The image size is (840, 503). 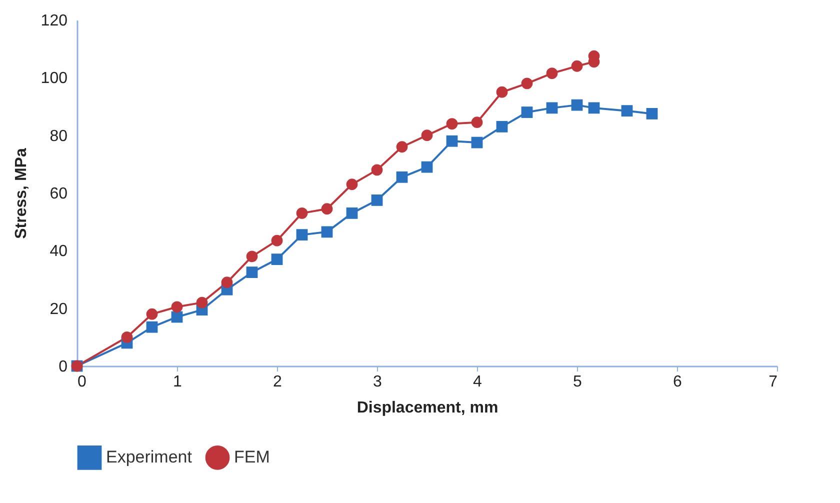 What do you see at coordinates (149, 457) in the screenshot?
I see `legend-label: Experiment` at bounding box center [149, 457].